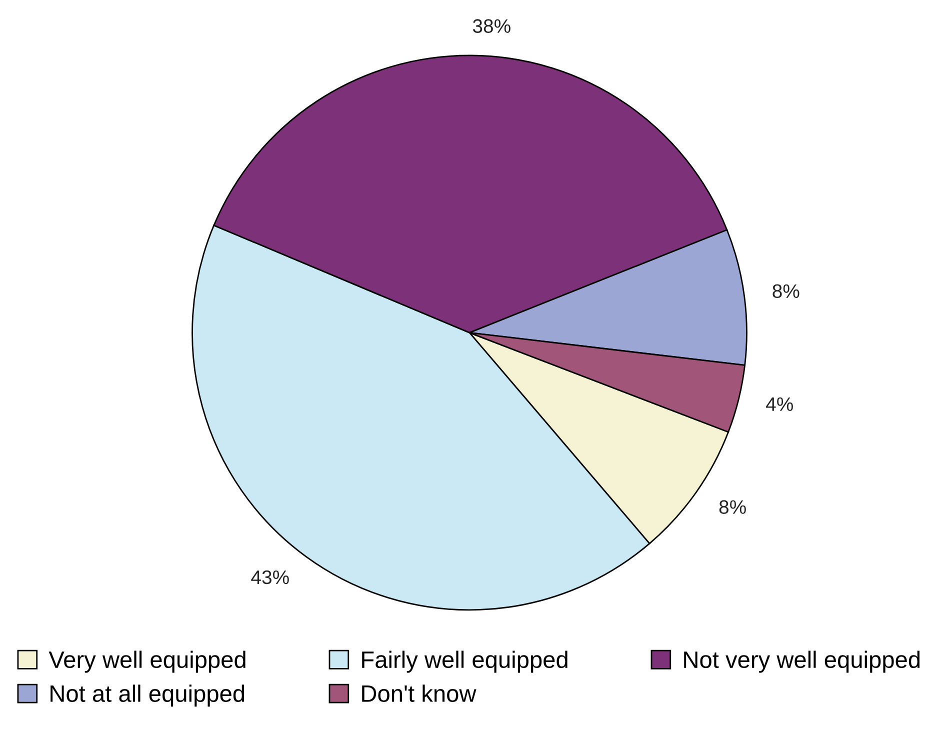  Describe the element at coordinates (465, 661) in the screenshot. I see `legend-label: Fairly well equipped` at that location.